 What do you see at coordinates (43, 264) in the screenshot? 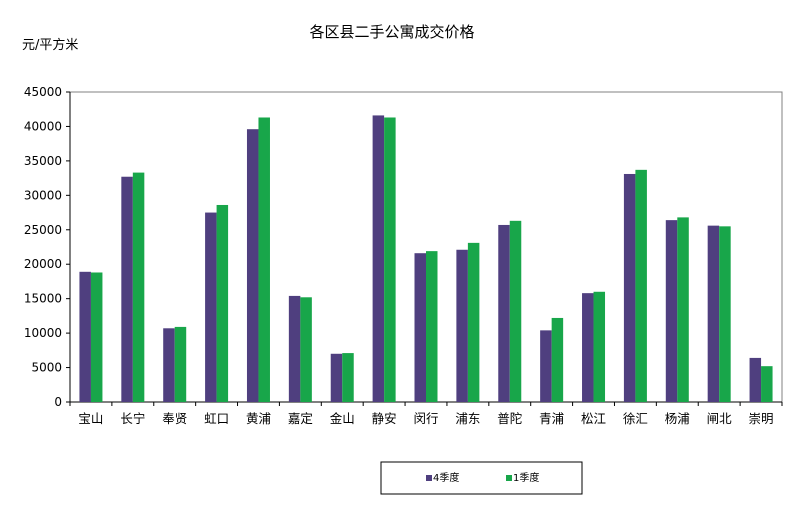
I see `y-tick-label: 20000` at bounding box center [43, 264].